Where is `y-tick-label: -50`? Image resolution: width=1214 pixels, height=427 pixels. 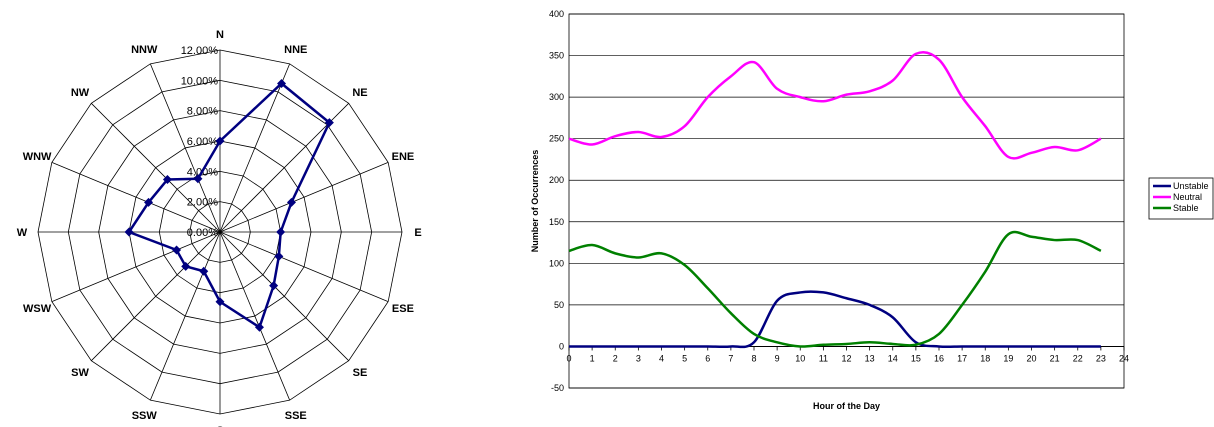 y-tick-label: -50 is located at coordinates (557, 388).